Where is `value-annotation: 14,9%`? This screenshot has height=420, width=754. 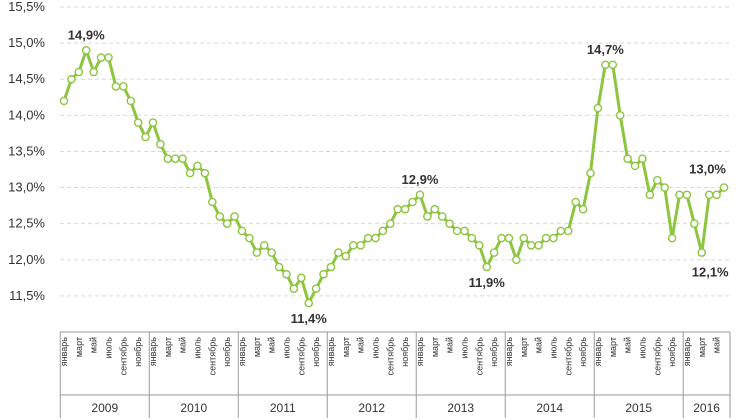 value-annotation: 14,9% is located at coordinates (86, 34).